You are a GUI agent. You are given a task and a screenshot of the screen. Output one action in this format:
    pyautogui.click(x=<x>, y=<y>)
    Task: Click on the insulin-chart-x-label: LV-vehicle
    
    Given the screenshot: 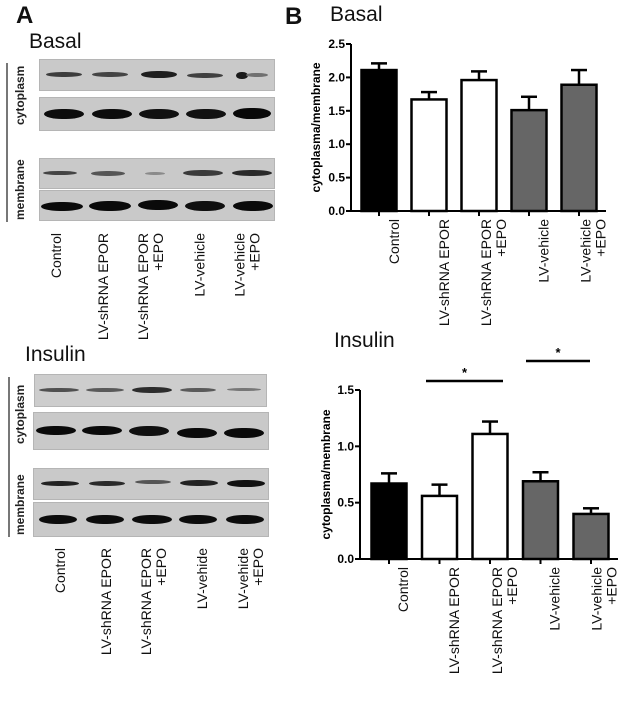 What is the action you would take?
    pyautogui.click(x=555, y=599)
    